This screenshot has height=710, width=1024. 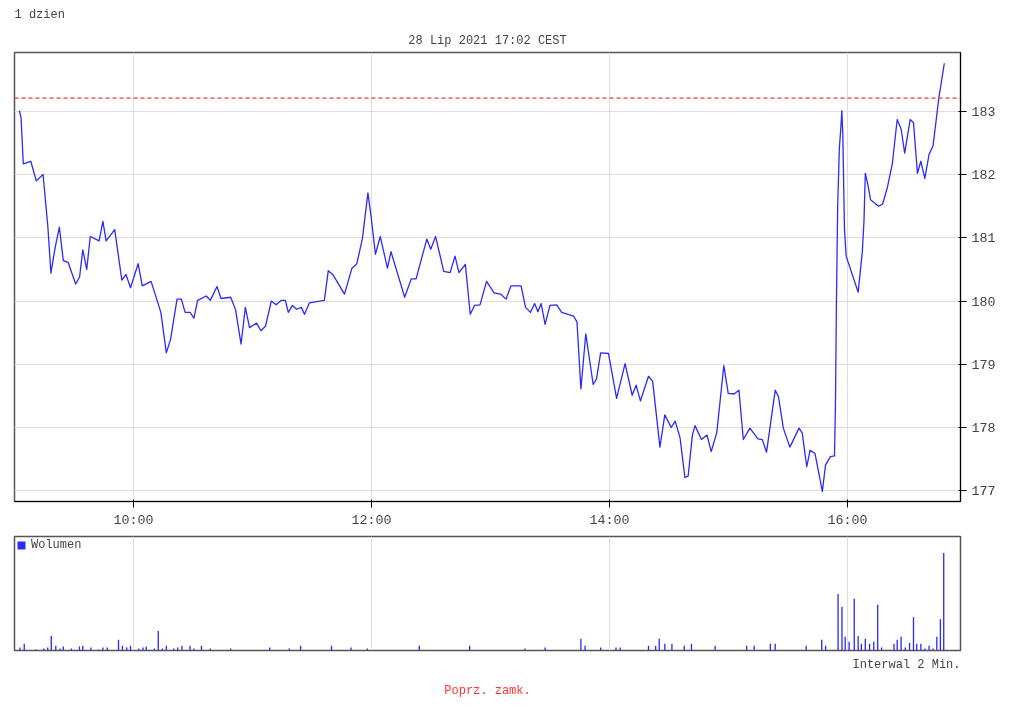 I want to click on chart-subtitle: 28 Lip 2021 17:02 CEST, so click(x=487, y=40).